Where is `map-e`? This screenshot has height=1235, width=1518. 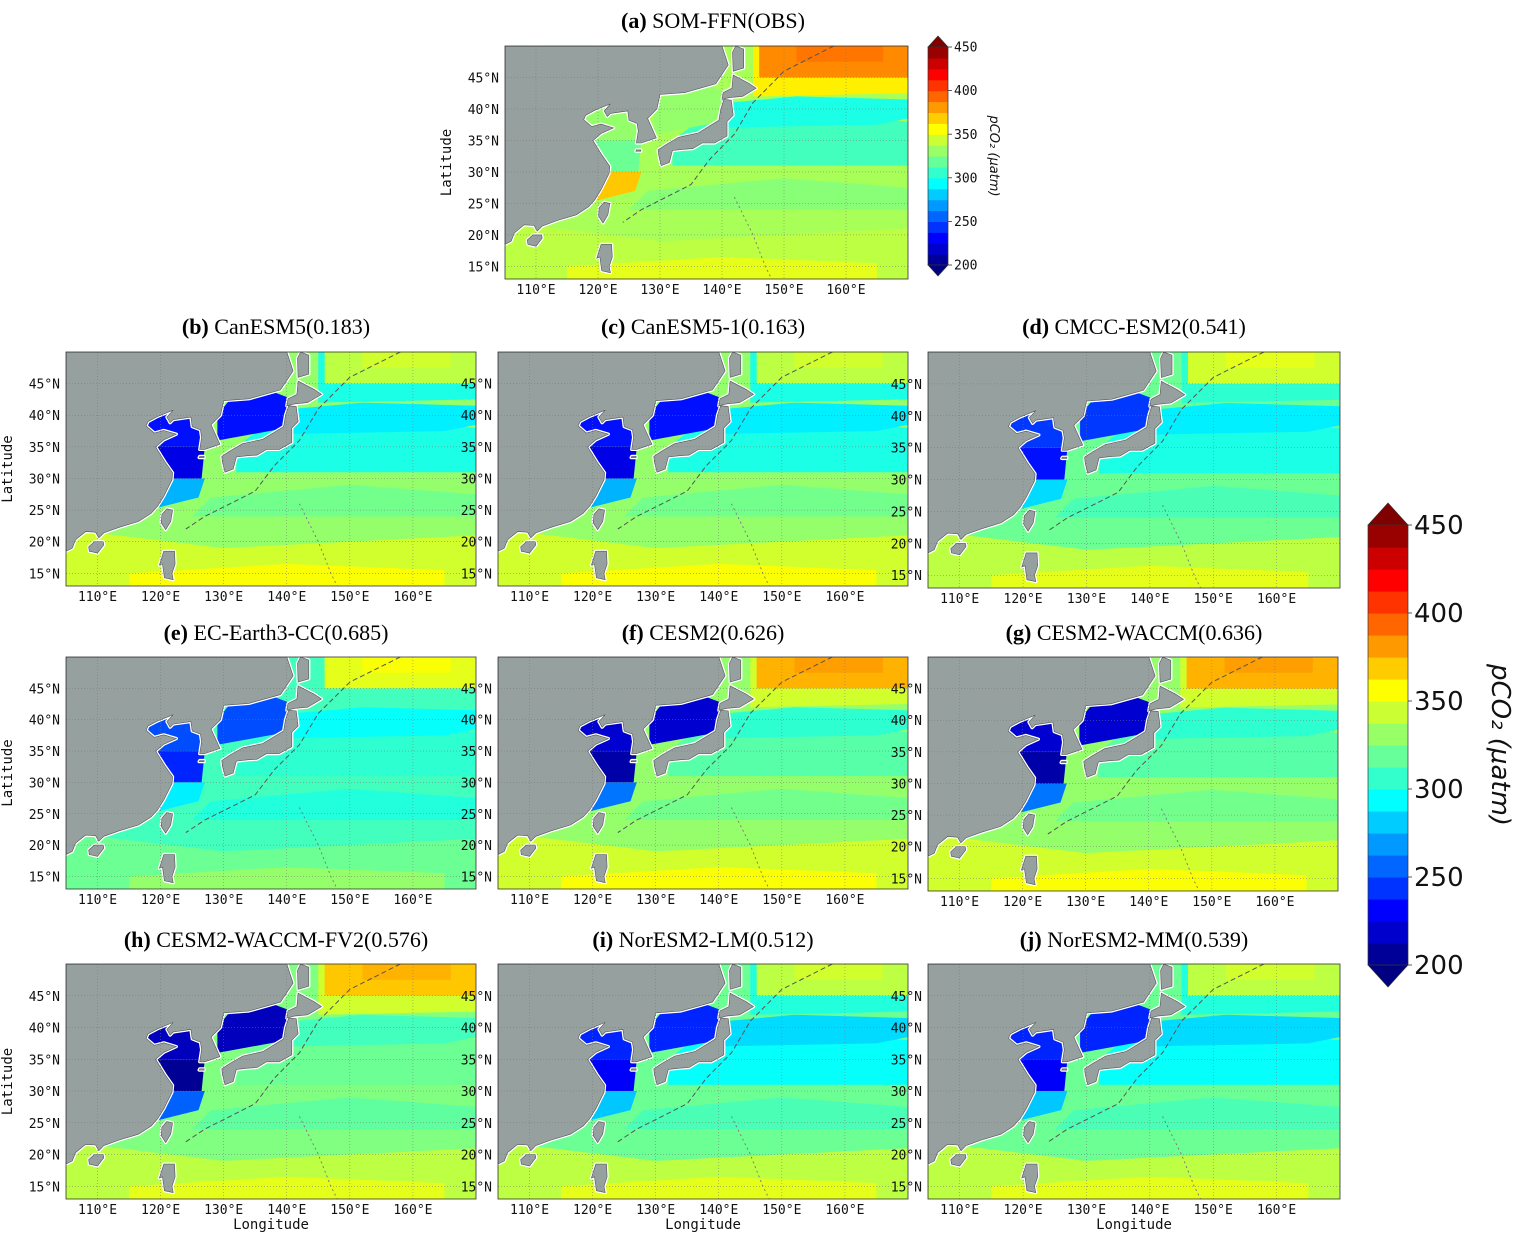
map-e is located at coordinates (271, 773).